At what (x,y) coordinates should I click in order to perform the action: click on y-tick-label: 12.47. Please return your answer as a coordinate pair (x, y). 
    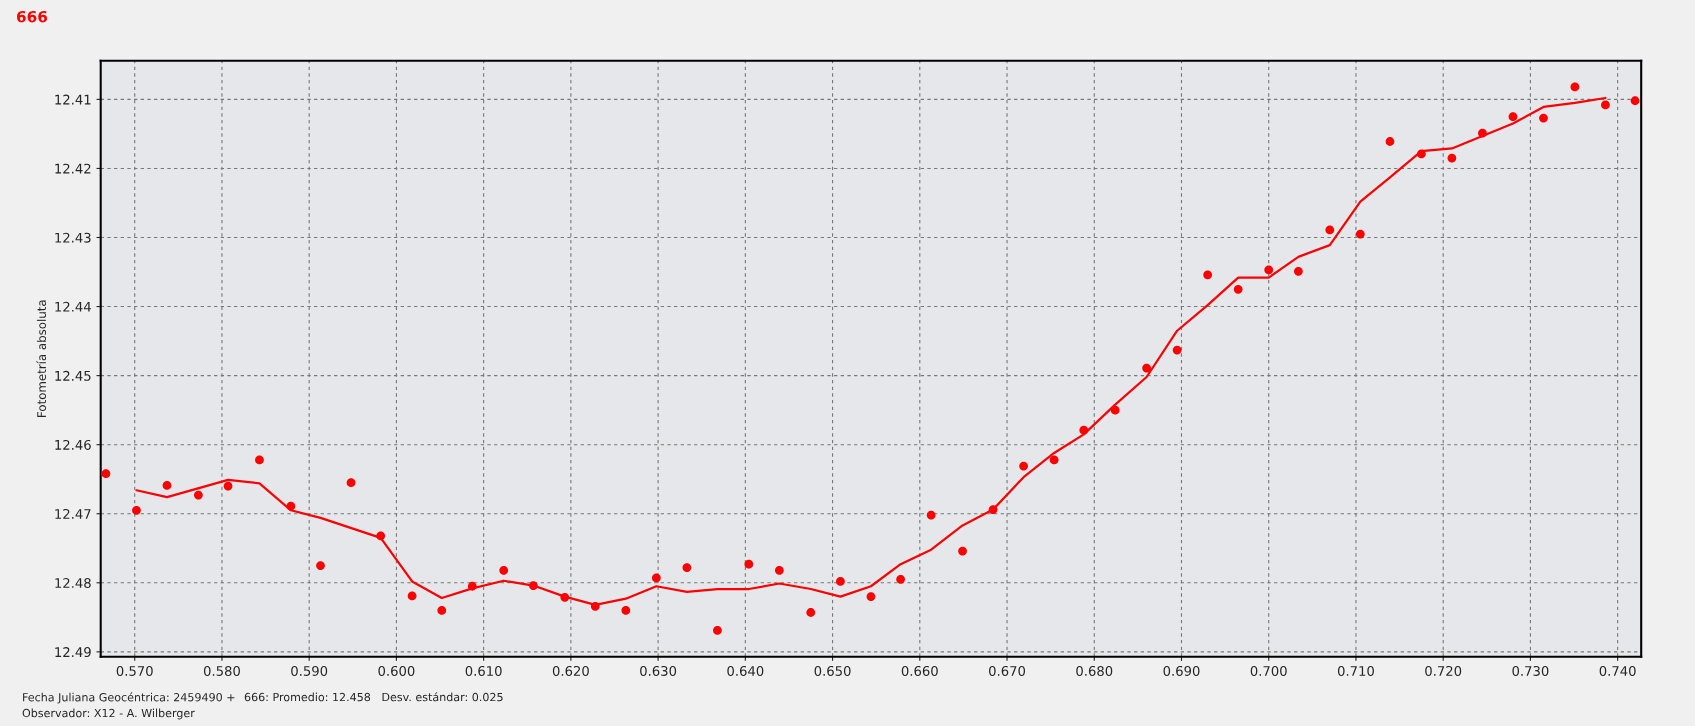
    Looking at the image, I should click on (73, 513).